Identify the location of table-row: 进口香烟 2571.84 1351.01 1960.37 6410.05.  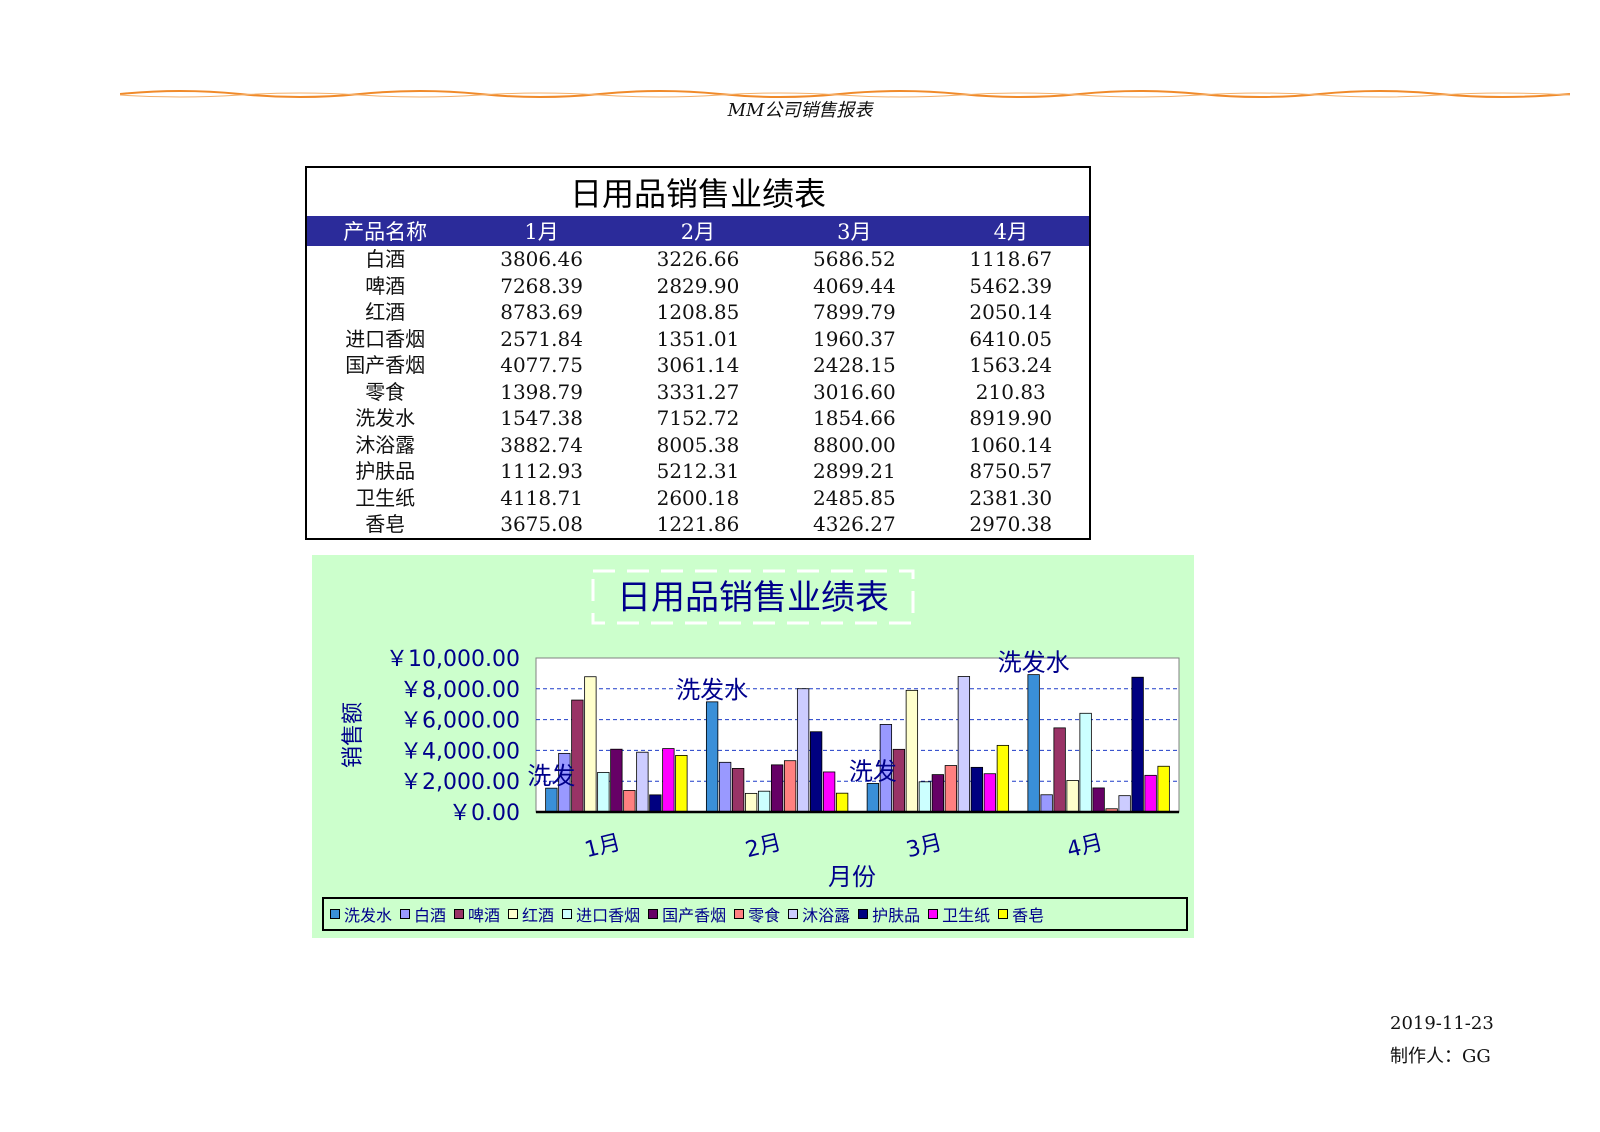
(698, 339).